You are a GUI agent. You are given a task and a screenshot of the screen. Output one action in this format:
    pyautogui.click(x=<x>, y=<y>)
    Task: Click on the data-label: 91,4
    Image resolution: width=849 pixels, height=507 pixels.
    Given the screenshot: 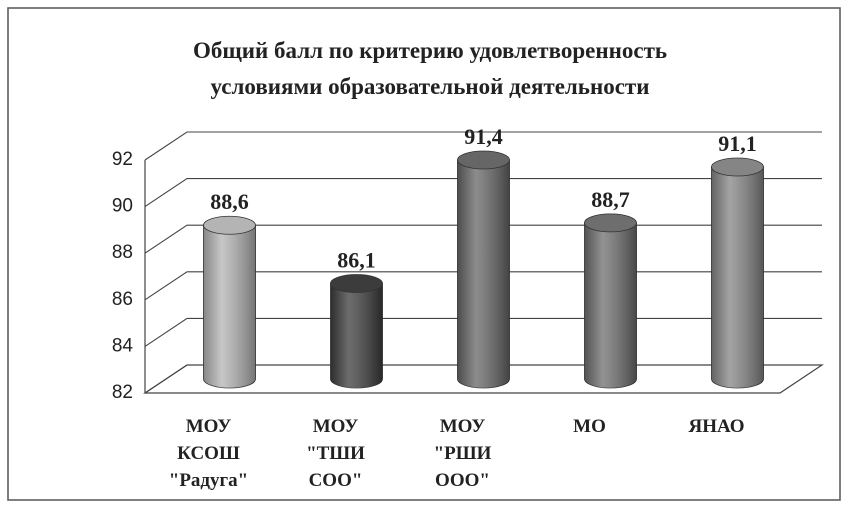 What is the action you would take?
    pyautogui.click(x=483, y=136)
    